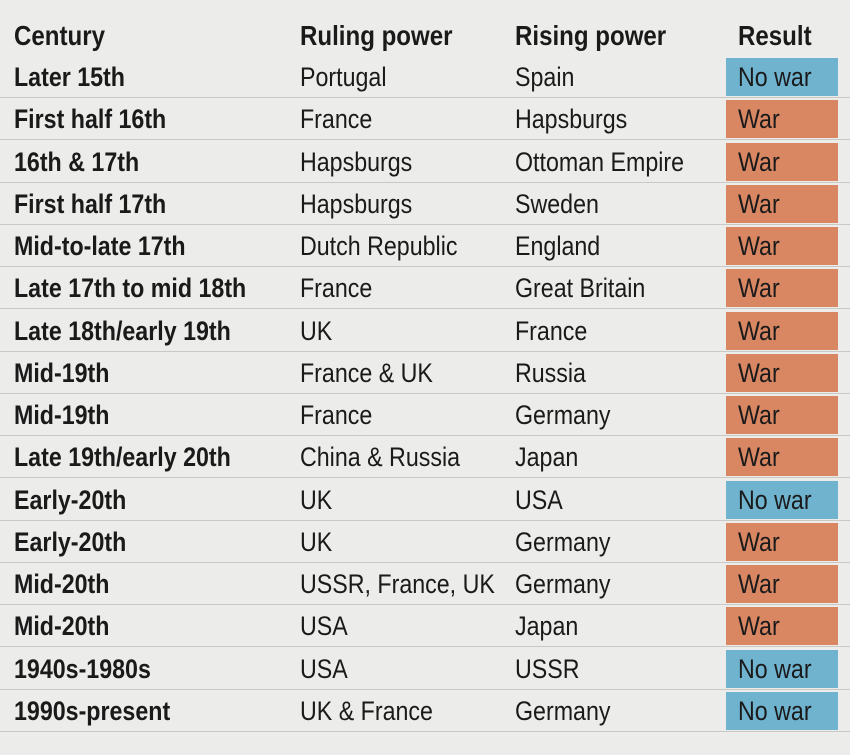  Describe the element at coordinates (425, 500) in the screenshot. I see `table-row: Early-20th UK USA No war` at that location.